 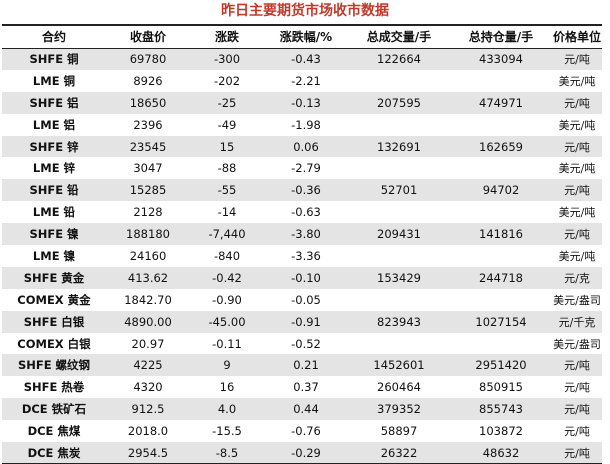 What do you see at coordinates (227, 343) in the screenshot?
I see `cell-change: -0.11` at bounding box center [227, 343].